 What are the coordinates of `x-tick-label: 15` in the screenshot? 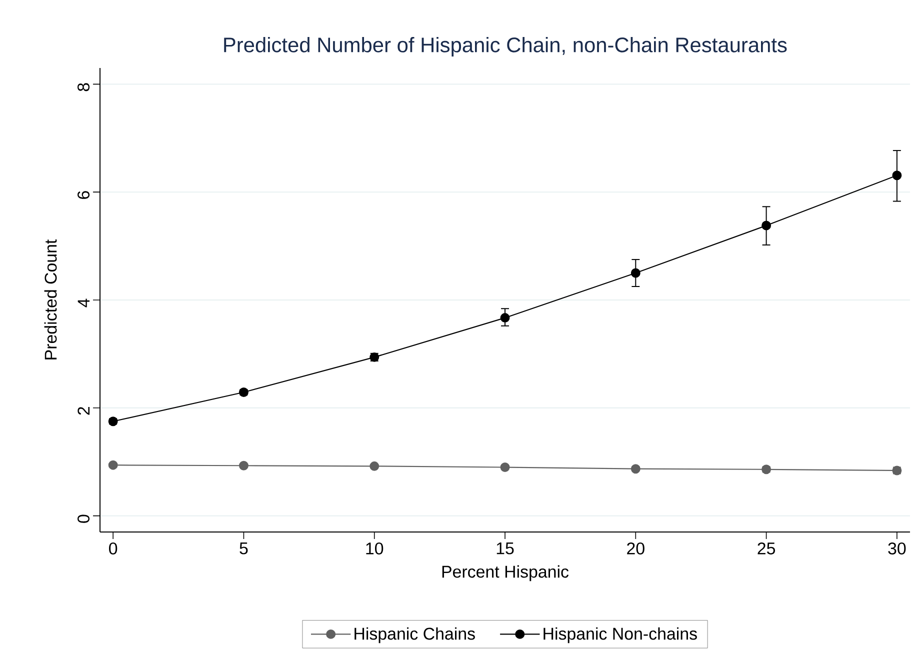 It's located at (505, 548).